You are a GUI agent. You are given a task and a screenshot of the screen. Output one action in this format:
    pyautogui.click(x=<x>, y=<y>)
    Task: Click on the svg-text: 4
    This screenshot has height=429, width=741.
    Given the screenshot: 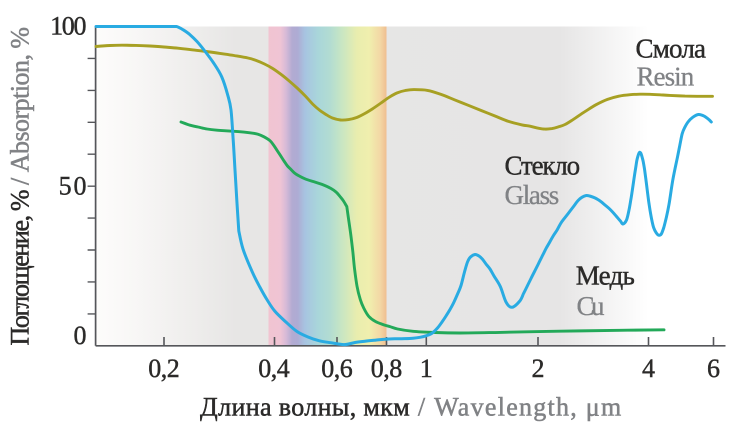 What is the action you would take?
    pyautogui.click(x=648, y=368)
    